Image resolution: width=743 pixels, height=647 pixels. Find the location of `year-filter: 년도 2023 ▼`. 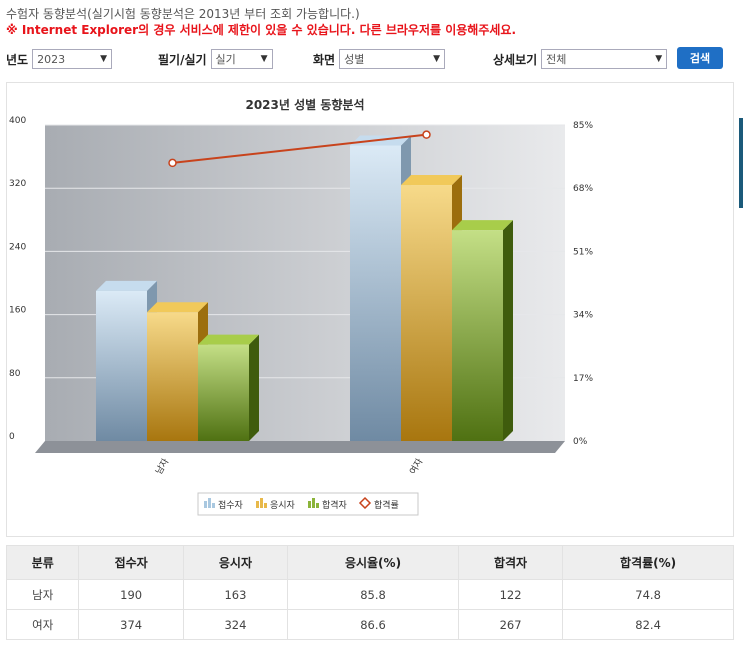

year-filter: 년도 2023 ▼ is located at coordinates (59, 59).